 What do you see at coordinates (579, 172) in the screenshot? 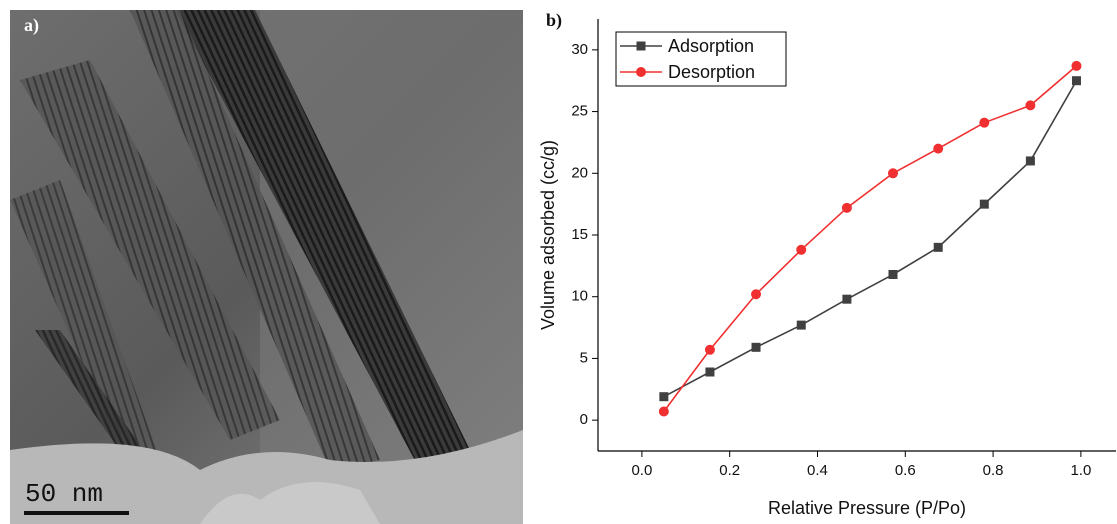
I see `y-tick-label: 20` at bounding box center [579, 172].